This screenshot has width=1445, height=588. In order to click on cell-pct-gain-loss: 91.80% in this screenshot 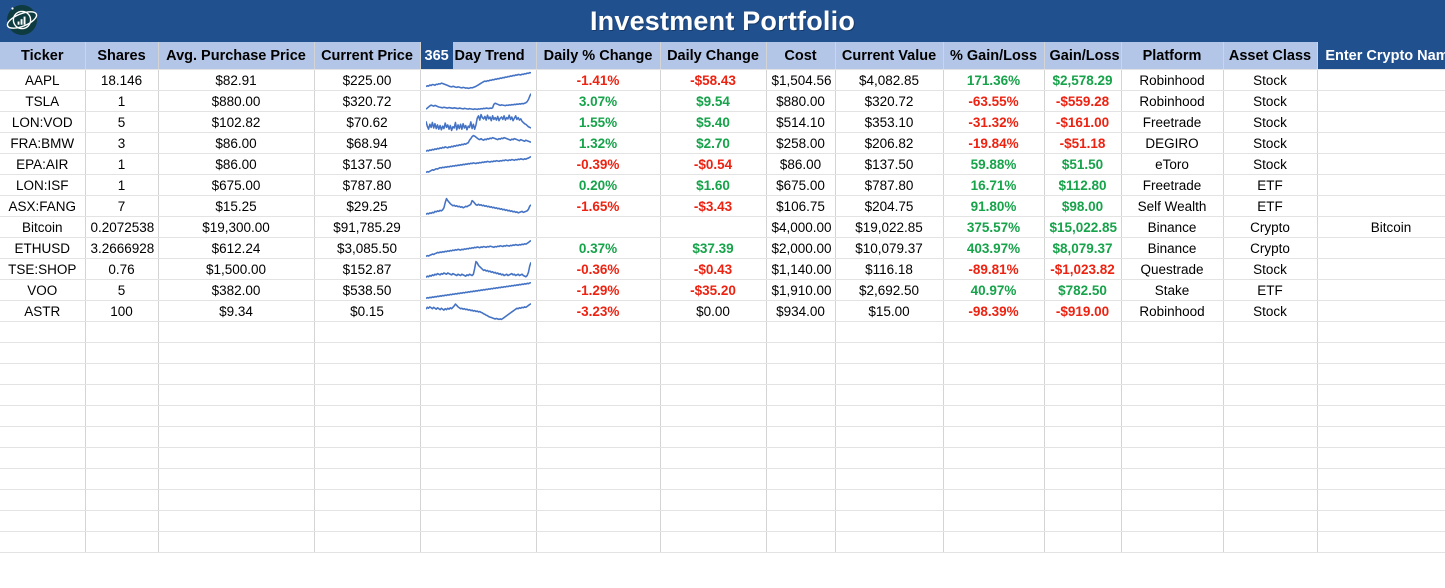, I will do `click(994, 206)`.